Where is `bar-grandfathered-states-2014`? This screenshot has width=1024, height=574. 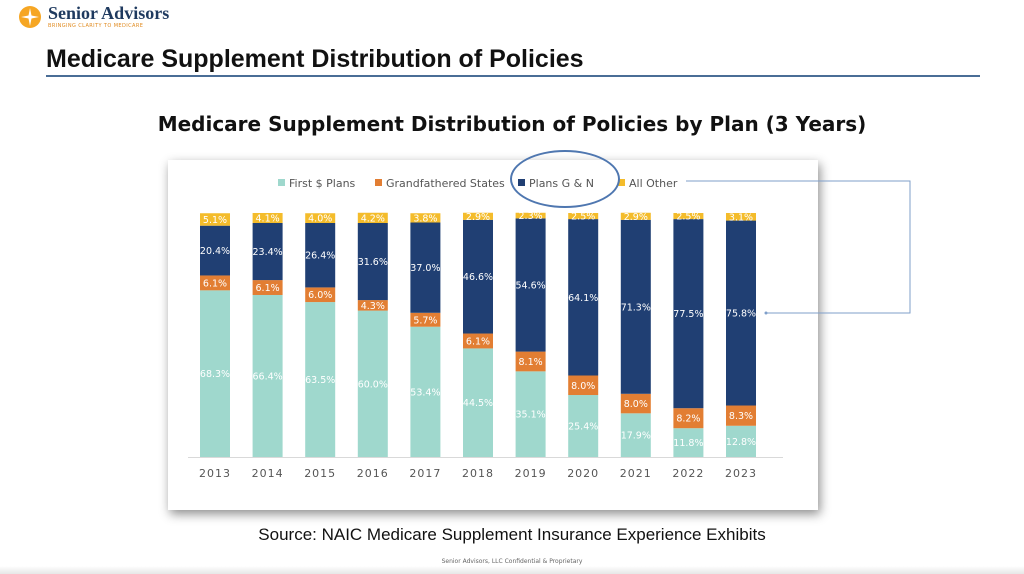
bar-grandfathered-states-2014 is located at coordinates (267, 287).